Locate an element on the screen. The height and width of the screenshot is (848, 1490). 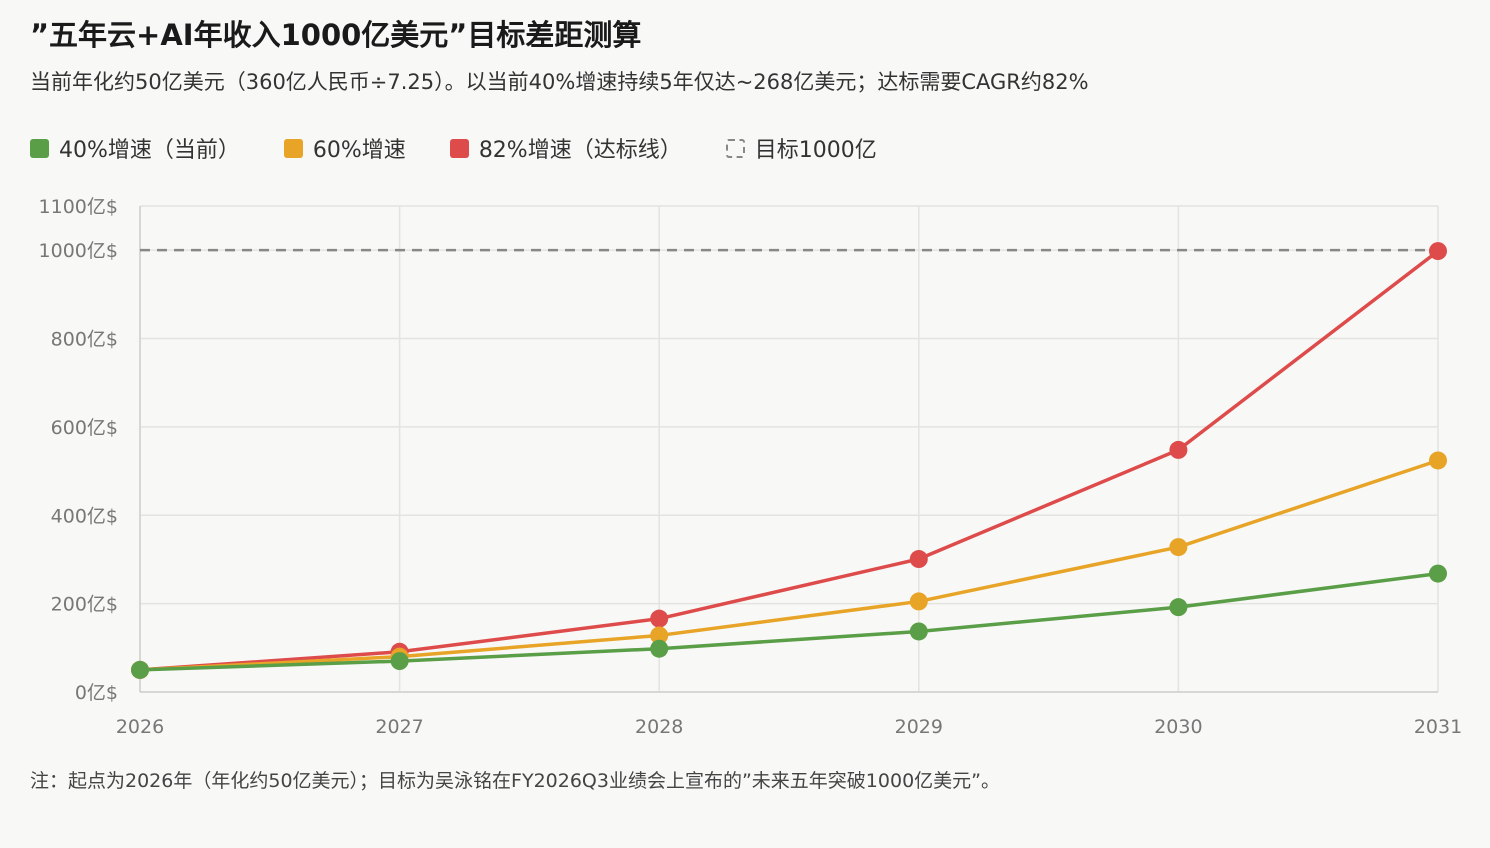
legend-item-target: 目标1000亿 is located at coordinates (801, 148).